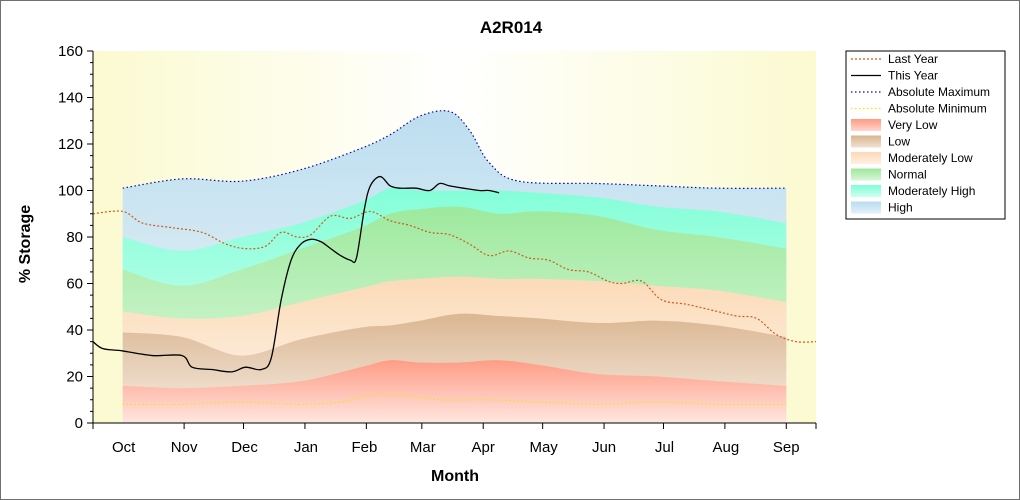 This screenshot has width=1020, height=500. I want to click on y-tick-label: 120, so click(70, 144).